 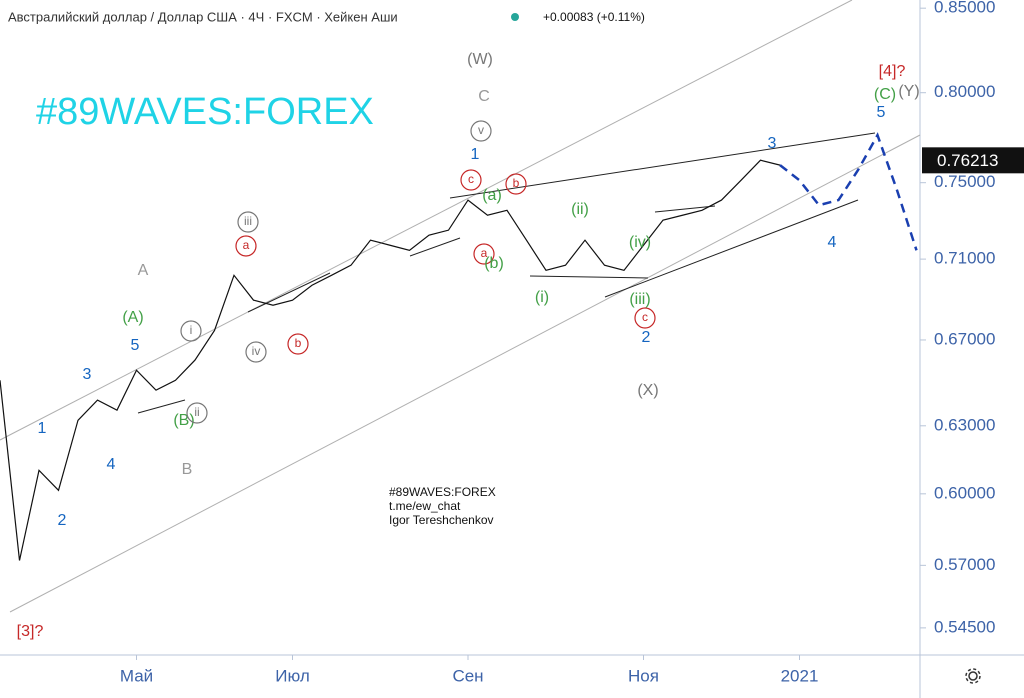 I want to click on y-tick-label: 0.67000, so click(x=964, y=338).